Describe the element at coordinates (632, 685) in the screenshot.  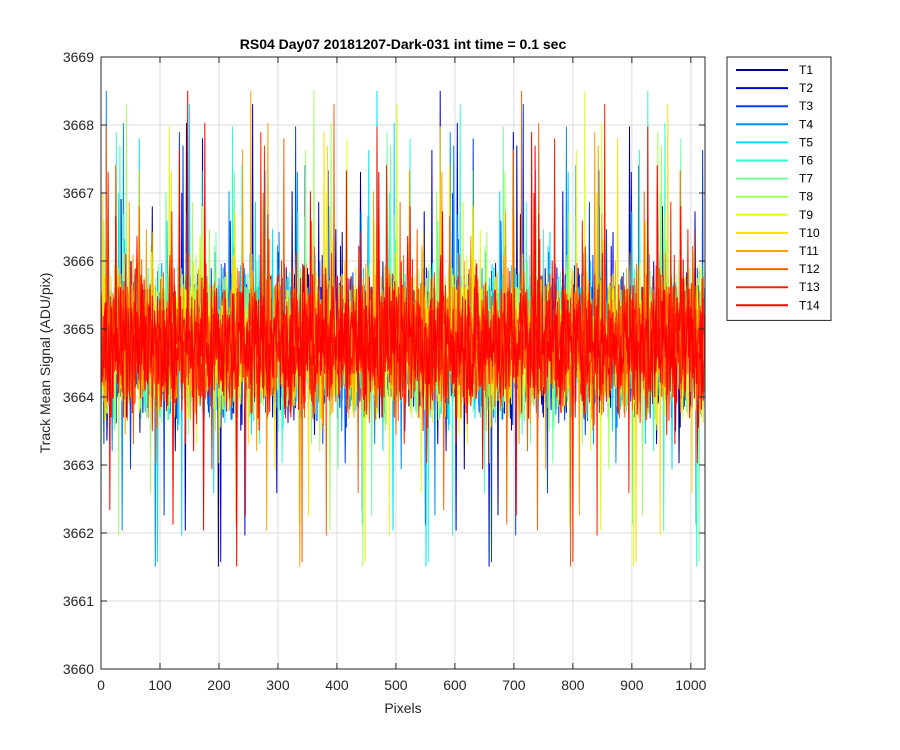
I see `x-tick-label: 900` at that location.